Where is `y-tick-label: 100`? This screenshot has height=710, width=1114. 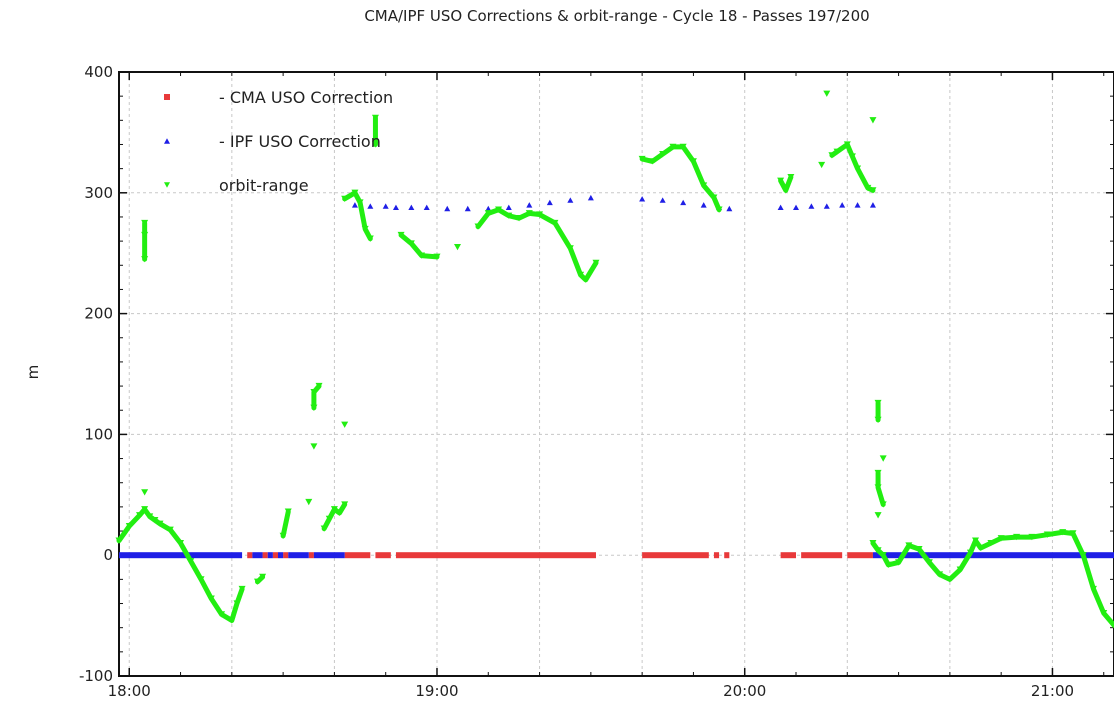
y-tick-label: 100 is located at coordinates (98, 434).